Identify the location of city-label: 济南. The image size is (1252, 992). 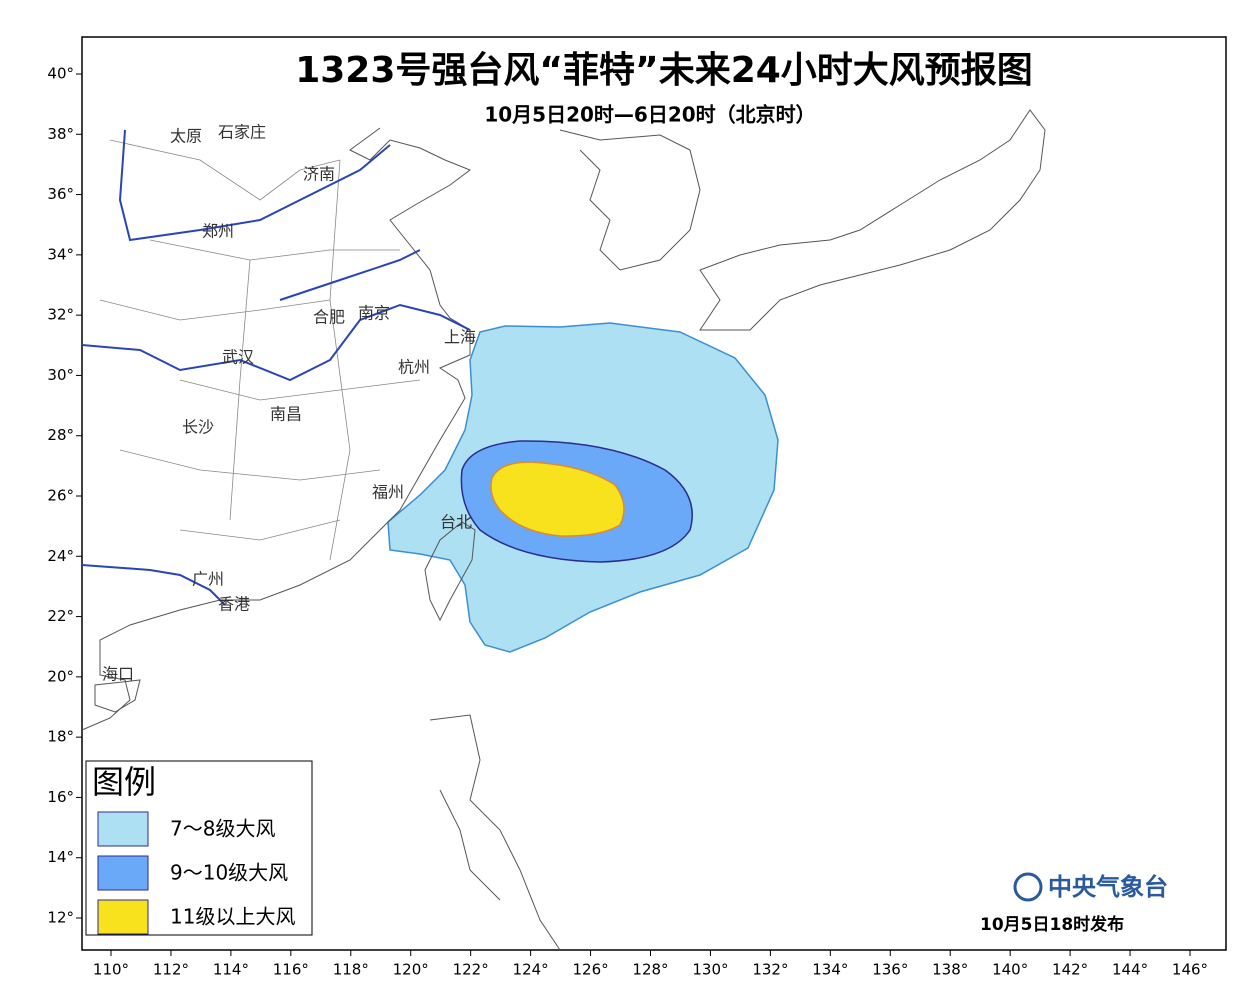
(319, 174).